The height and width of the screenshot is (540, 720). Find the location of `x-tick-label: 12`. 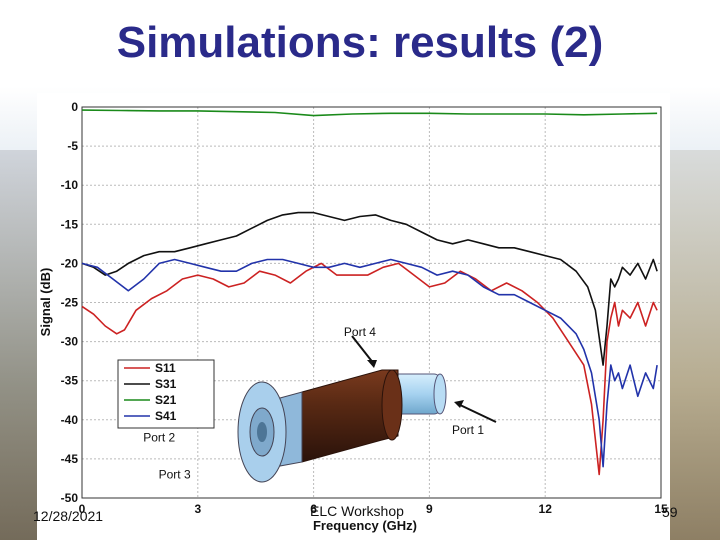

x-tick-label: 12 is located at coordinates (546, 509).